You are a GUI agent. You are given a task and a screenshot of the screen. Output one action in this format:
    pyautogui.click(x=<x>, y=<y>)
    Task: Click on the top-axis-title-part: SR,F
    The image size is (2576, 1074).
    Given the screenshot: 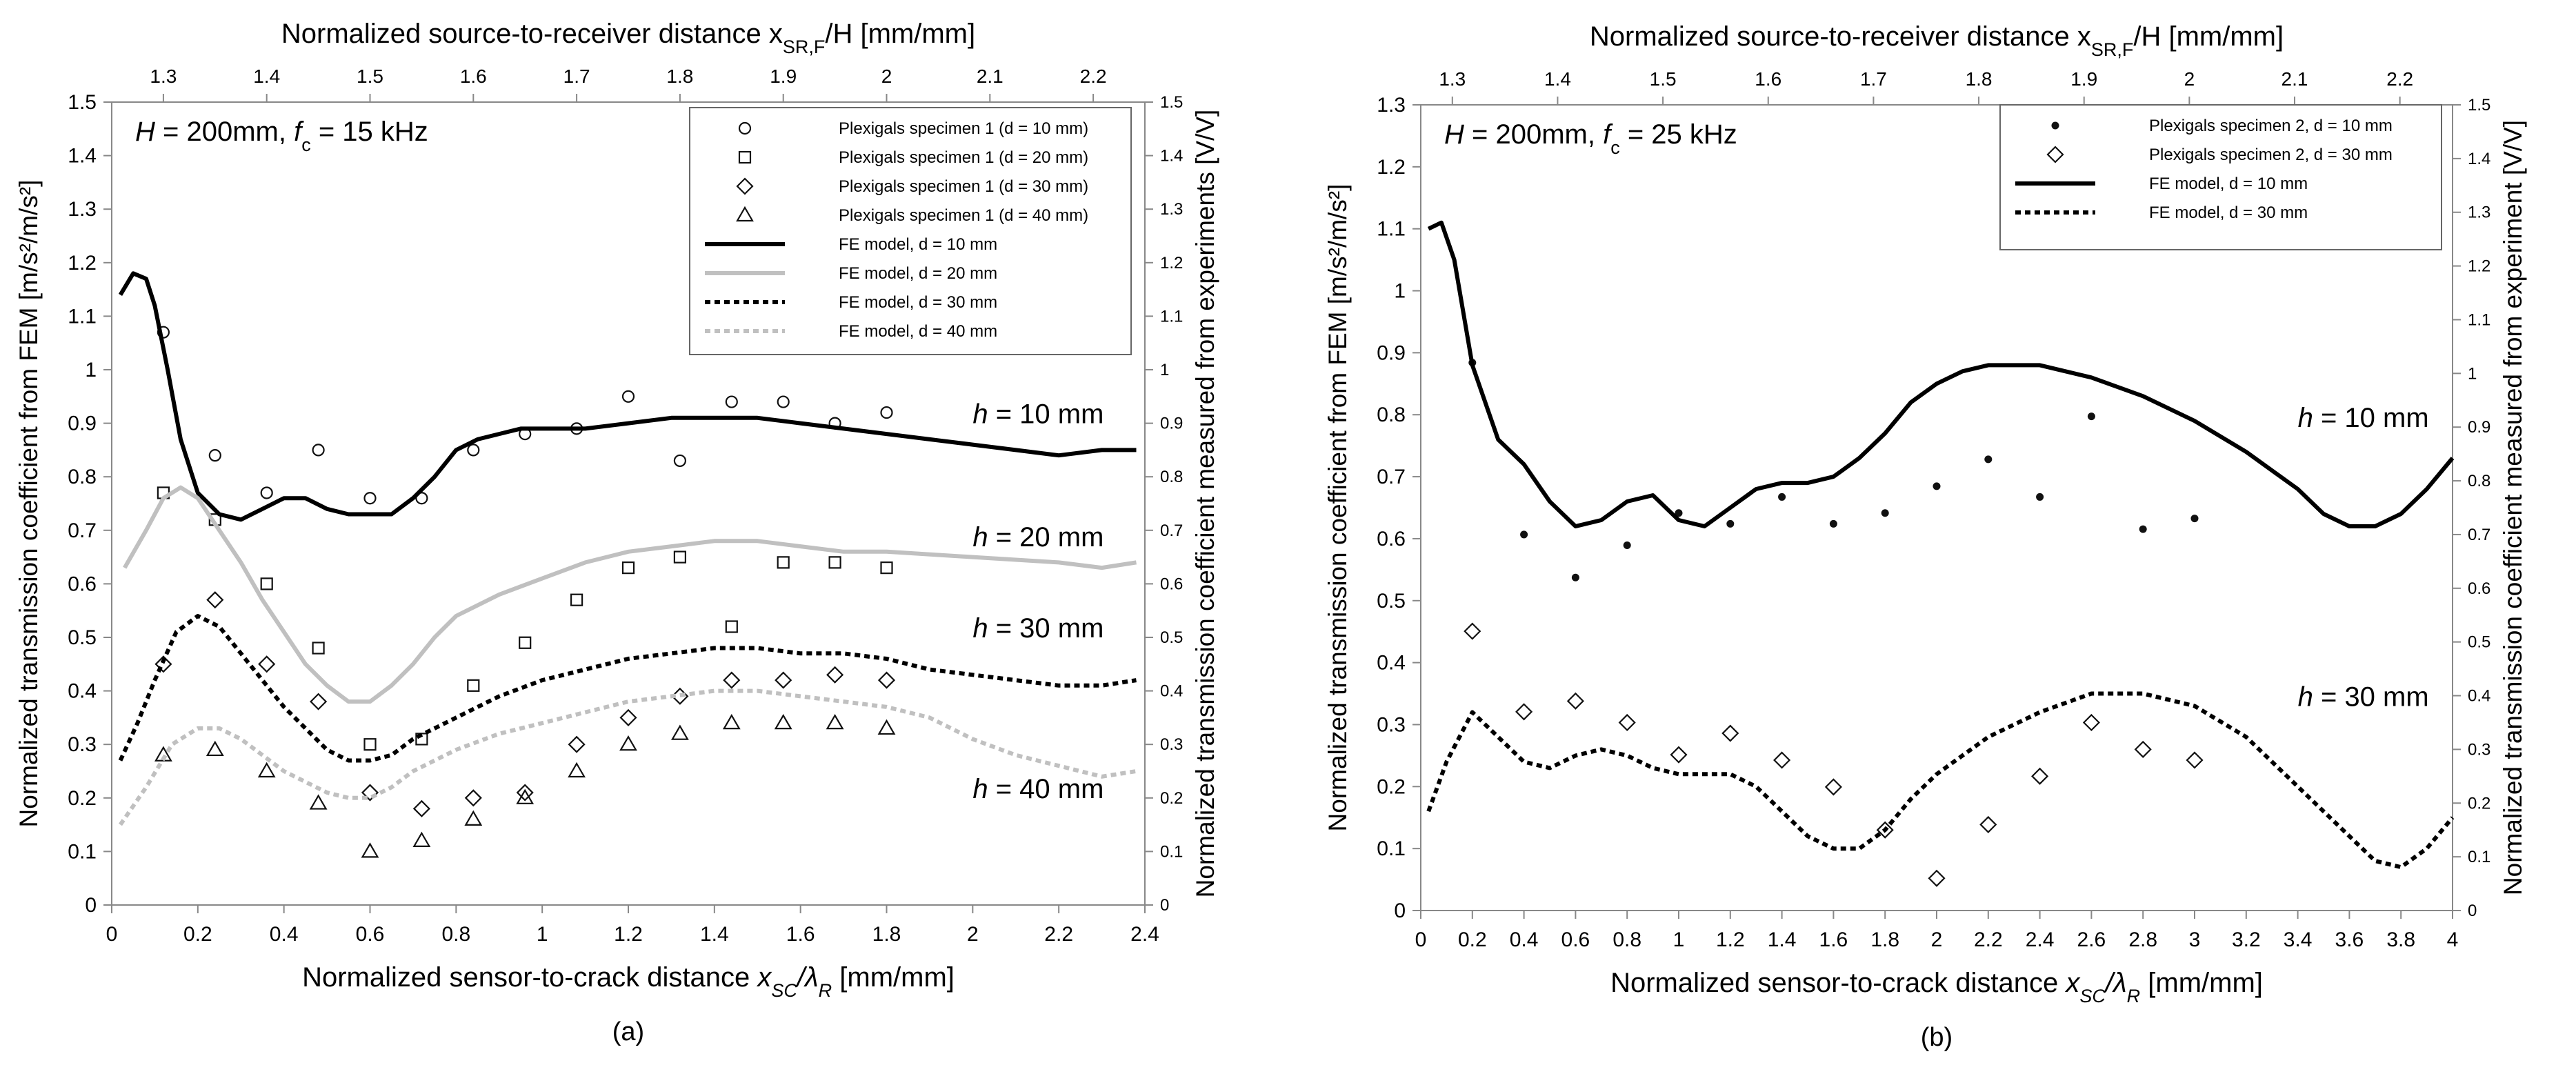 What is the action you would take?
    pyautogui.click(x=2112, y=49)
    